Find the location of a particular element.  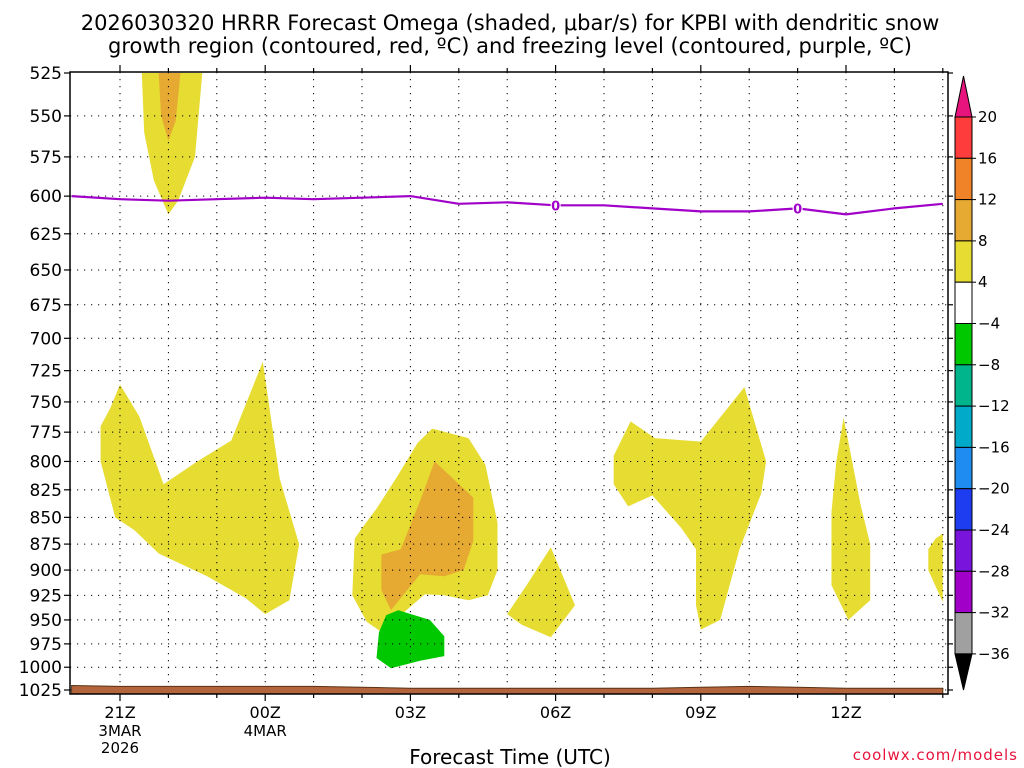

colorbar-label-2: 12 is located at coordinates (987, 200).